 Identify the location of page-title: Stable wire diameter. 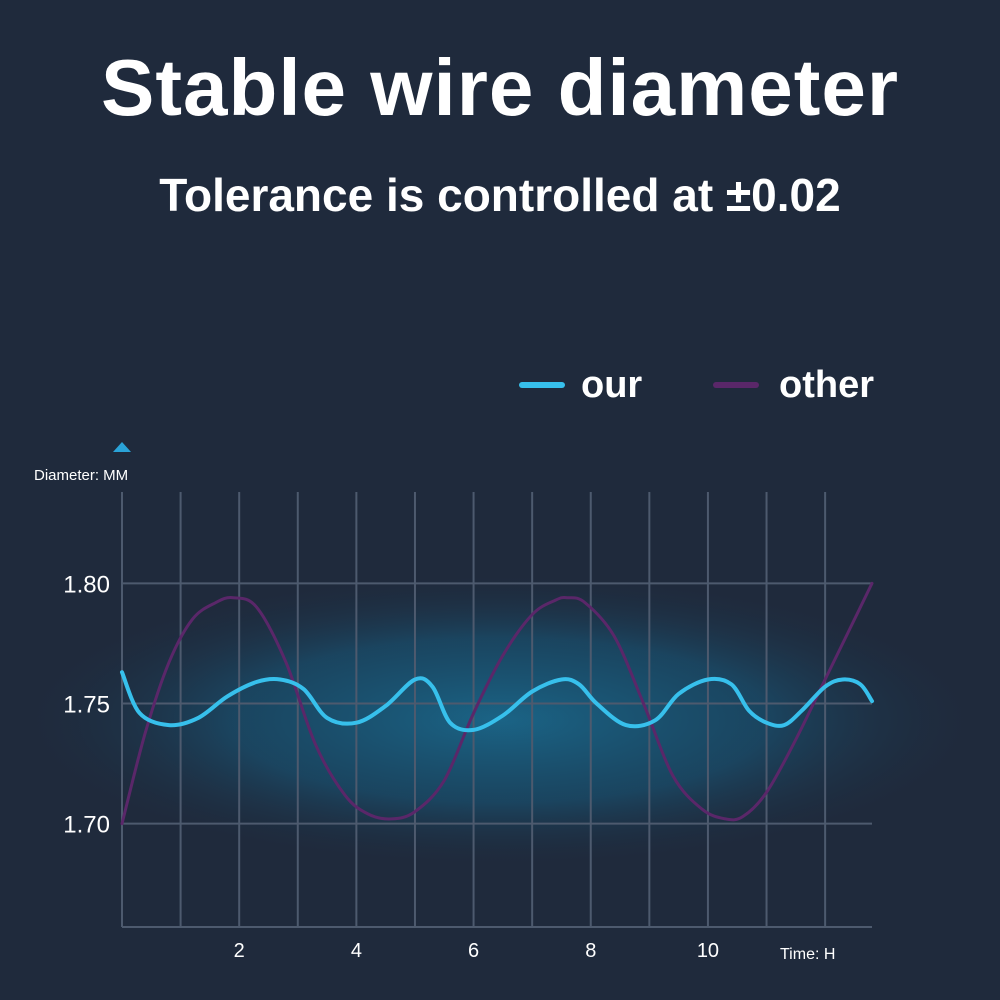
(500, 87).